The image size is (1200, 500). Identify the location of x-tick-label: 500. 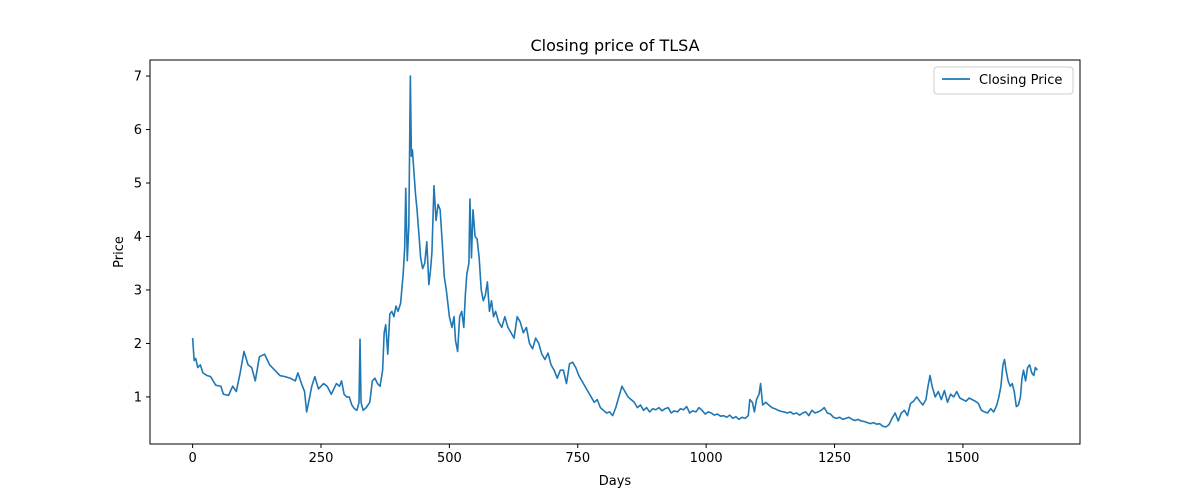
(449, 458).